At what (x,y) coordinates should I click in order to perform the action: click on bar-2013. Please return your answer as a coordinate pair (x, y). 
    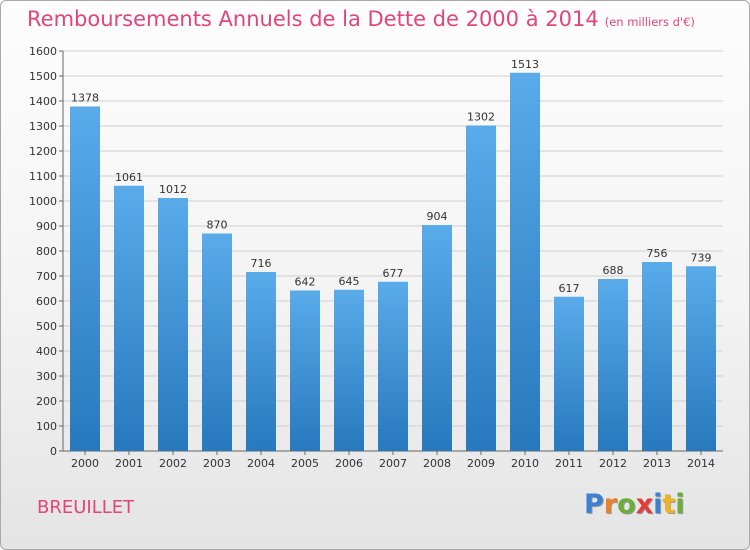
    Looking at the image, I should click on (657, 356).